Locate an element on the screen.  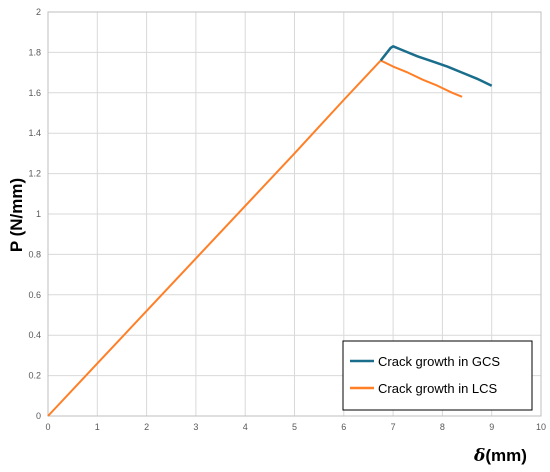
x-axis-label-symbol: δ is located at coordinates (479, 456).